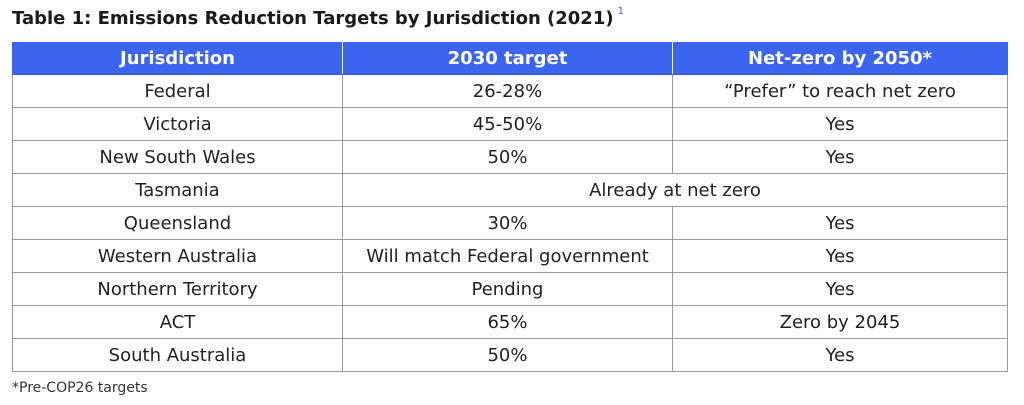 The height and width of the screenshot is (405, 1024). I want to click on cell-jurisdiction: New South Wales, so click(177, 157).